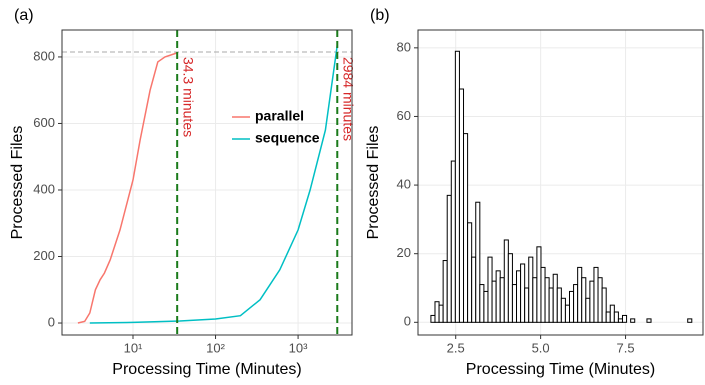 The image size is (705, 385). What do you see at coordinates (404, 252) in the screenshot?
I see `y-tick-label: 20` at bounding box center [404, 252].